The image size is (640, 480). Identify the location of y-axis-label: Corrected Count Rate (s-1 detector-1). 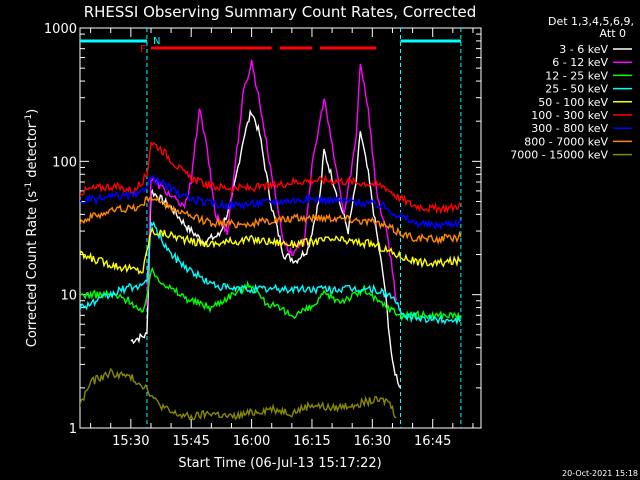
(32, 228).